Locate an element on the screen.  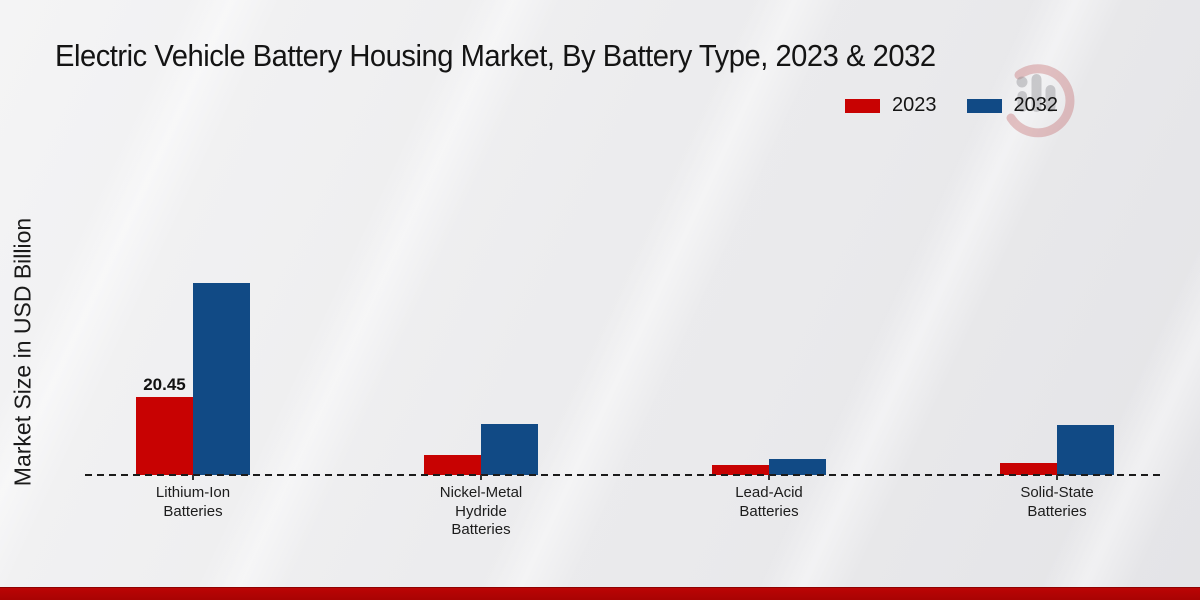
category-label: Nickel-Metal Hydride Batteries is located at coordinates (481, 511).